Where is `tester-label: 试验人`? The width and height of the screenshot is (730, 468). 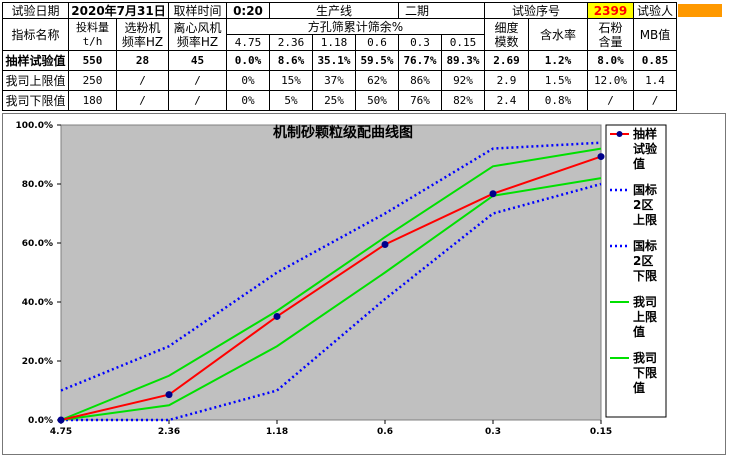
tester-label: 试验人 is located at coordinates (655, 10).